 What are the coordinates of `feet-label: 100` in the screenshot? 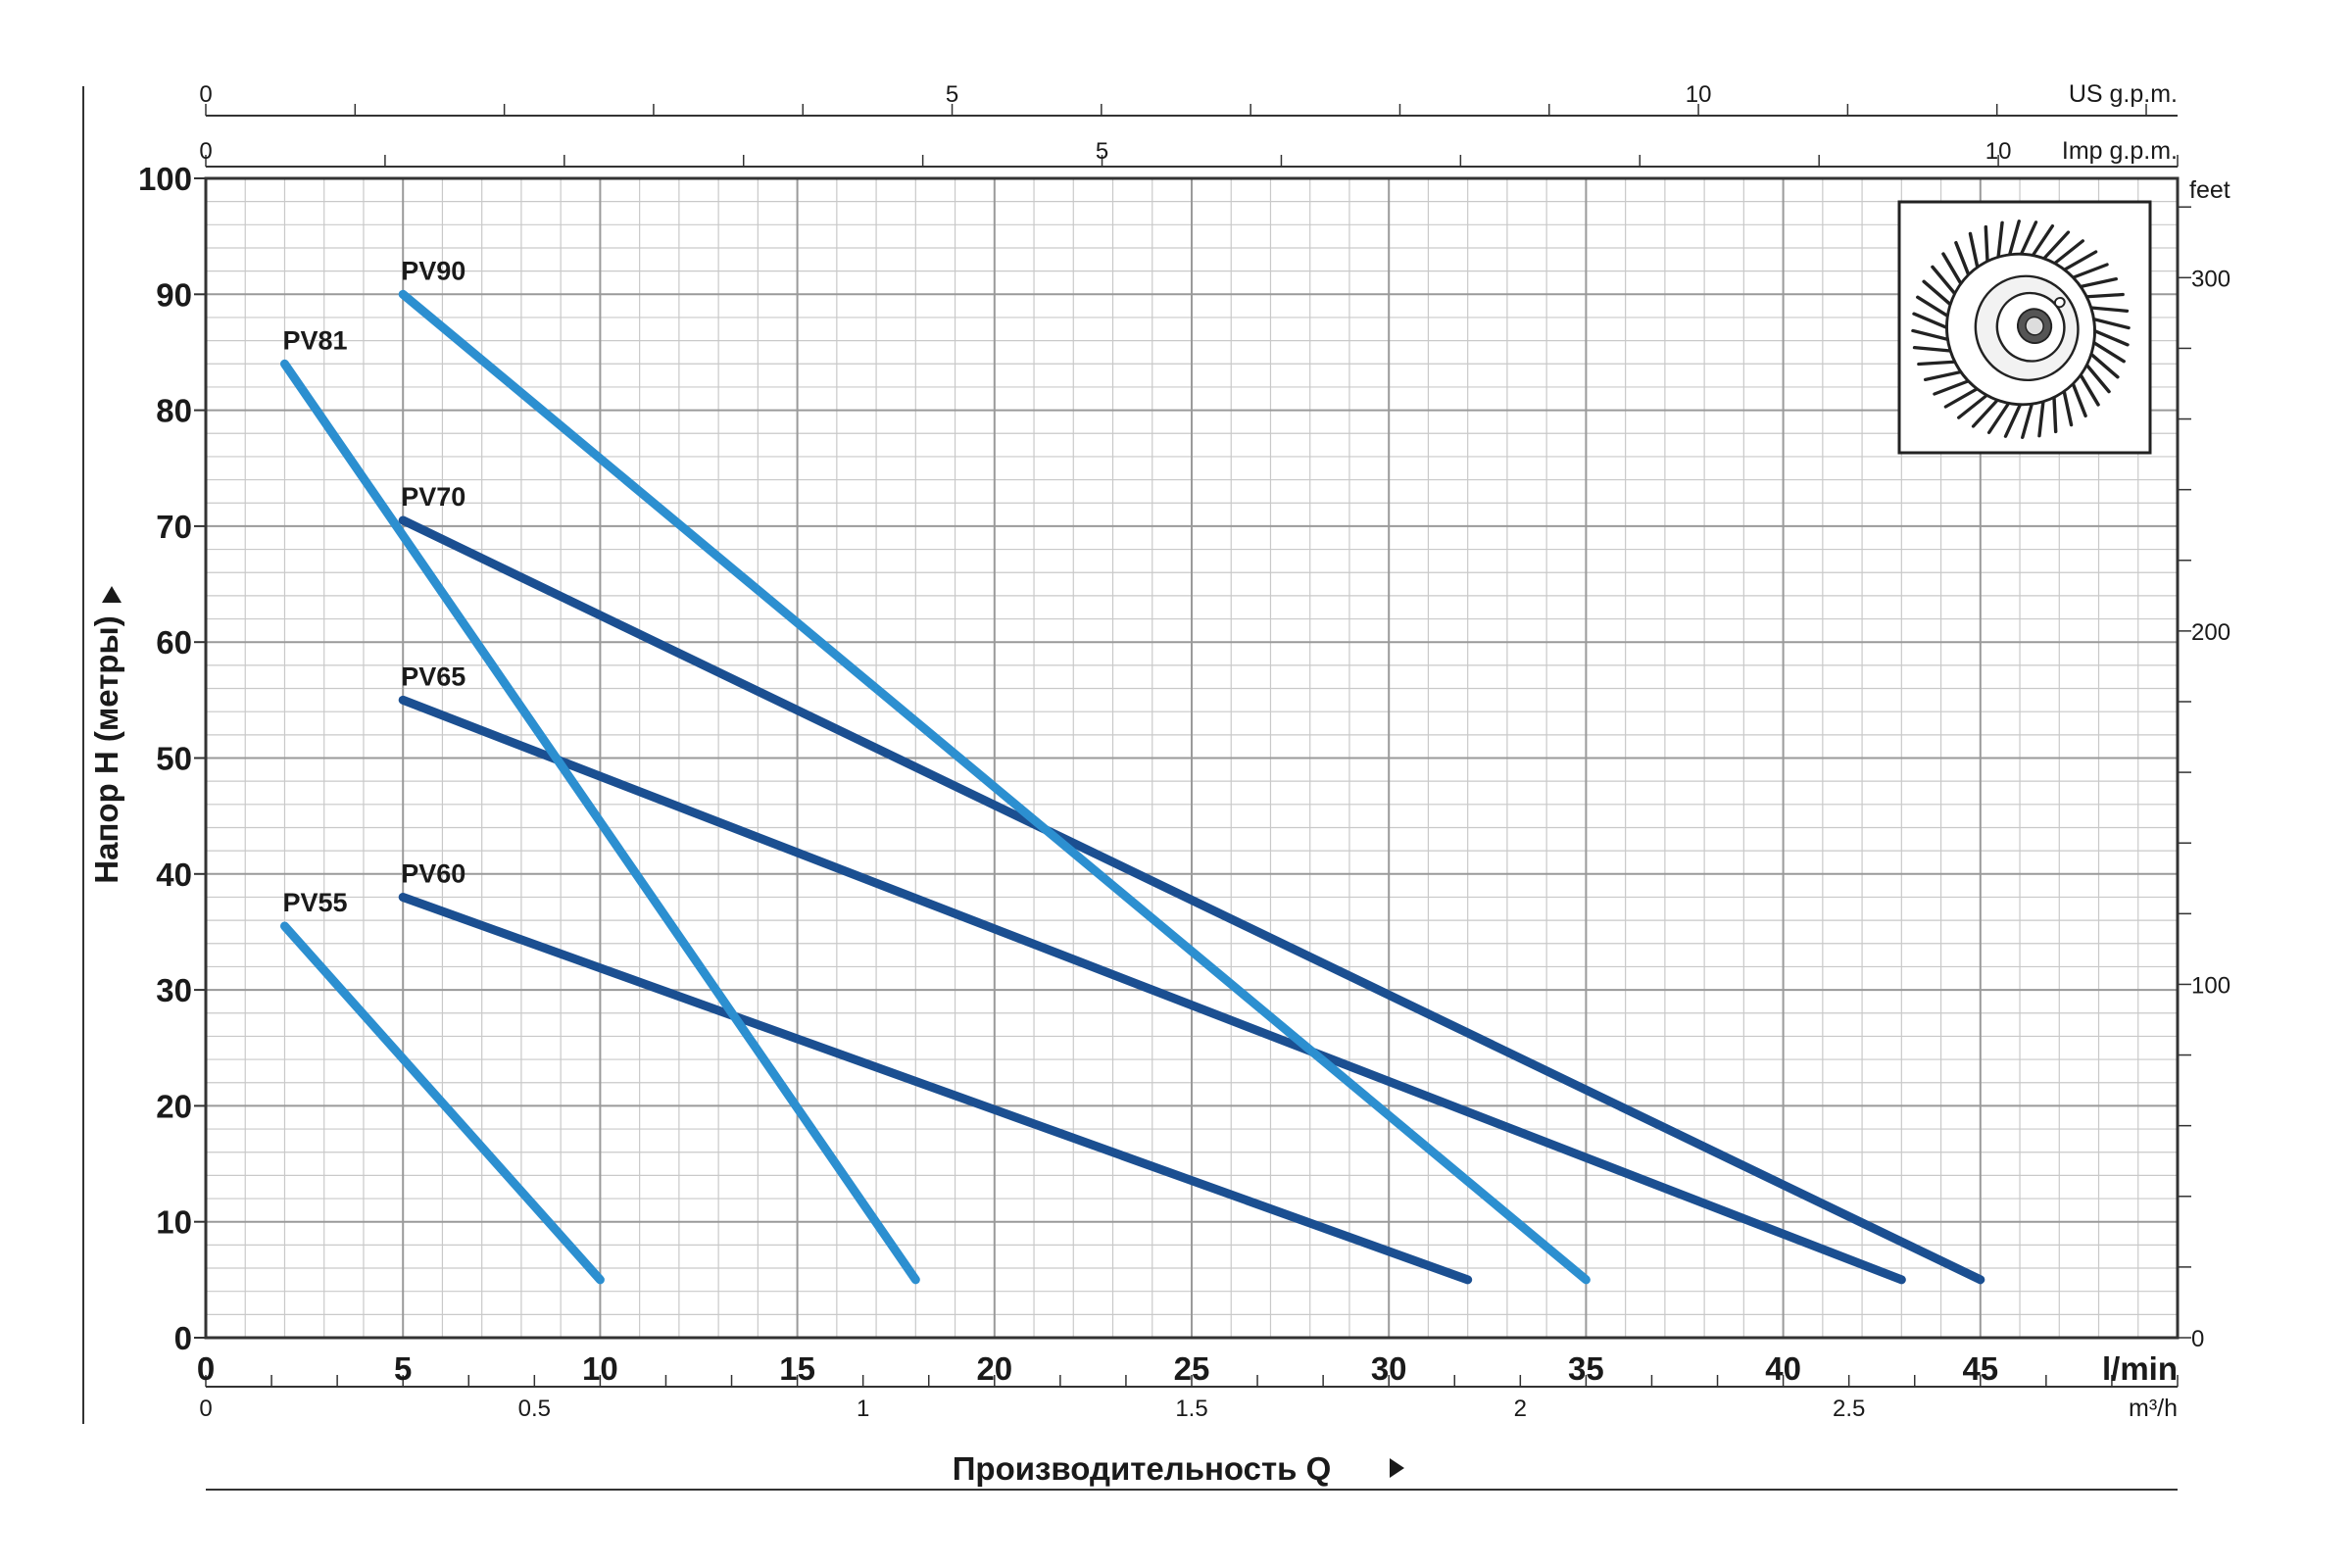 It's located at (2210, 985).